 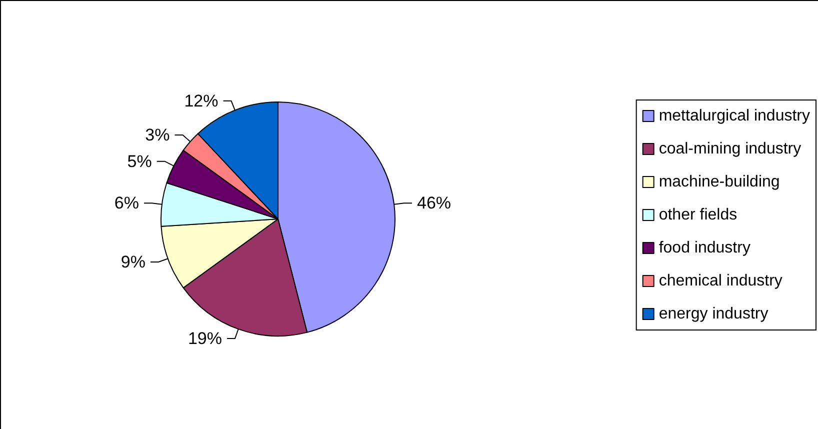 I want to click on legend-label: chemical industry, so click(x=720, y=281).